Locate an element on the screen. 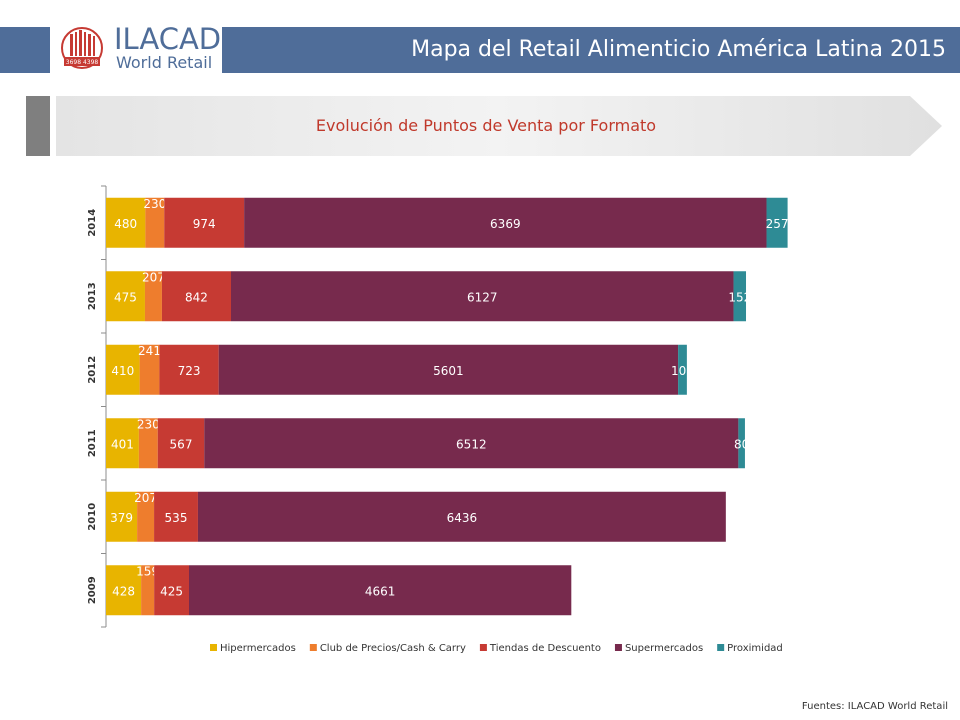 This screenshot has width=960, height=720. data-label: 257 is located at coordinates (777, 224).